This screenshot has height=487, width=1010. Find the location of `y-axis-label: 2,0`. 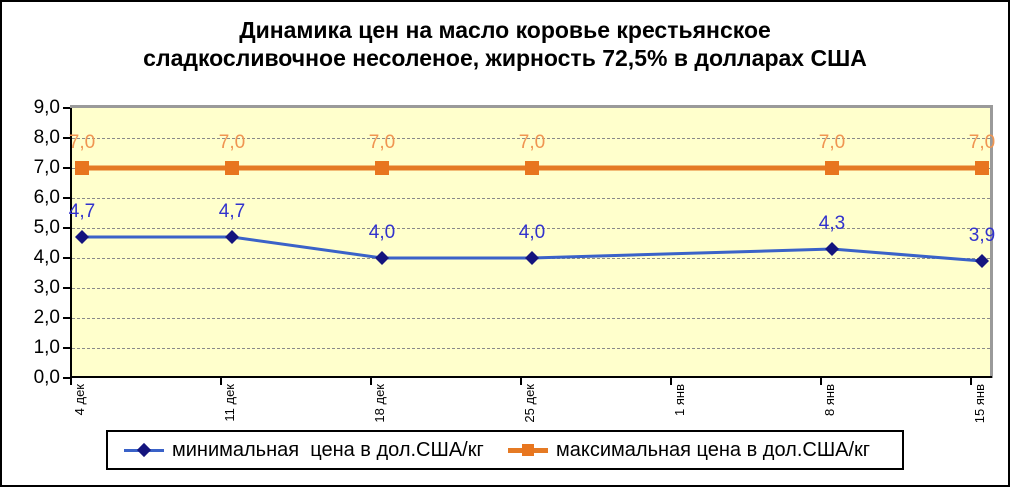

y-axis-label: 2,0 is located at coordinates (46, 317).